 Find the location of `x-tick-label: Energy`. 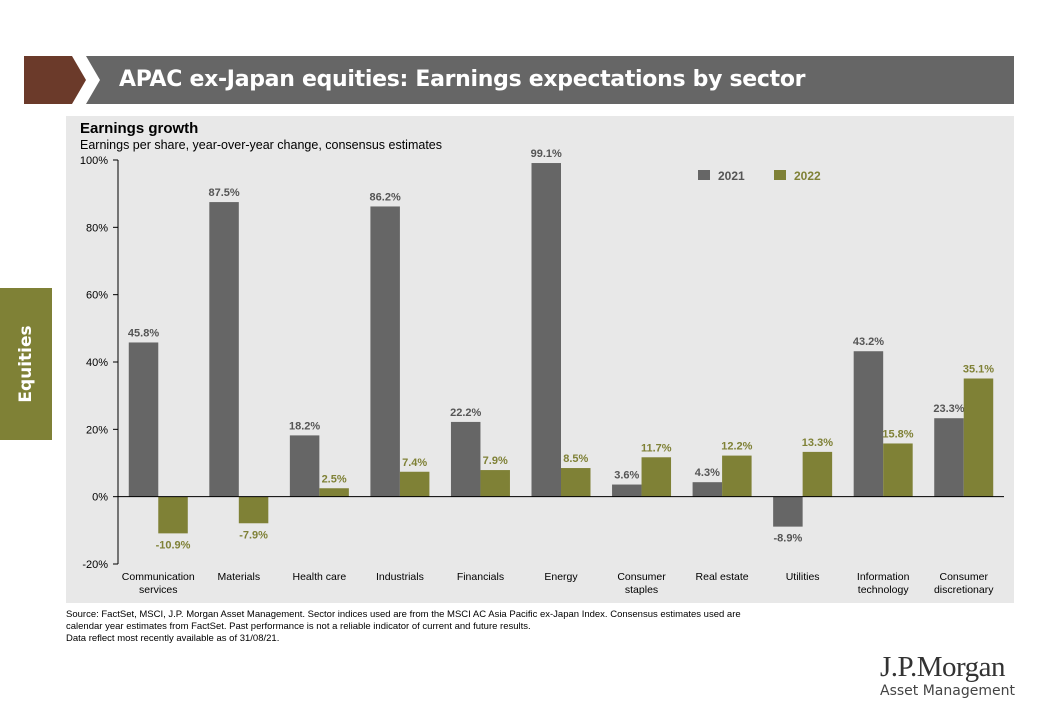

x-tick-label: Energy is located at coordinates (561, 577).